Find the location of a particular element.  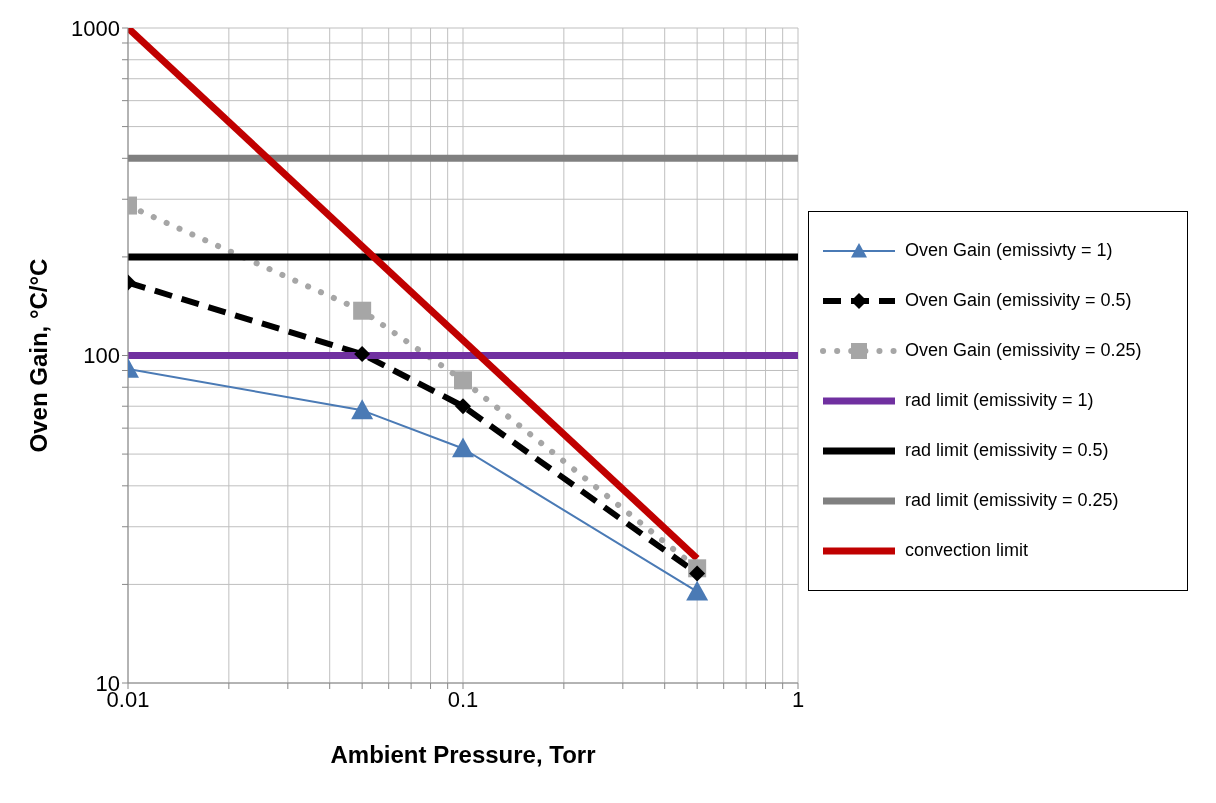

x-axis-title: Ambient Pressure, Torr is located at coordinates (463, 754).